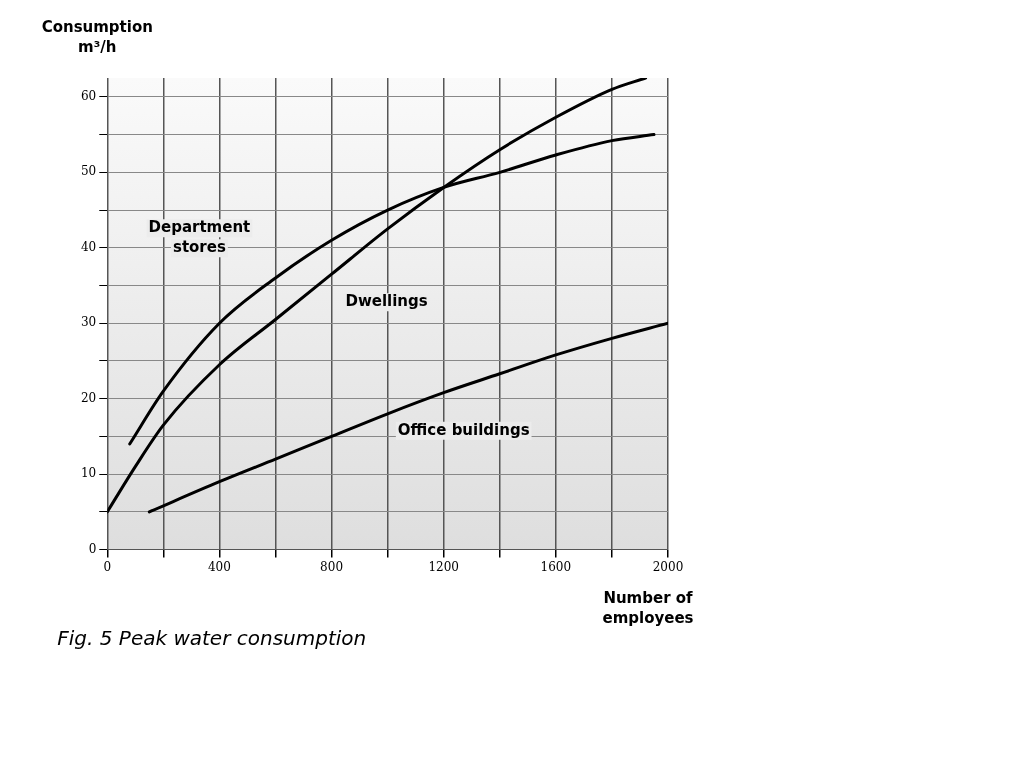 This screenshot has width=1024, height=768. I want to click on y-tick-label: 50, so click(88, 171).